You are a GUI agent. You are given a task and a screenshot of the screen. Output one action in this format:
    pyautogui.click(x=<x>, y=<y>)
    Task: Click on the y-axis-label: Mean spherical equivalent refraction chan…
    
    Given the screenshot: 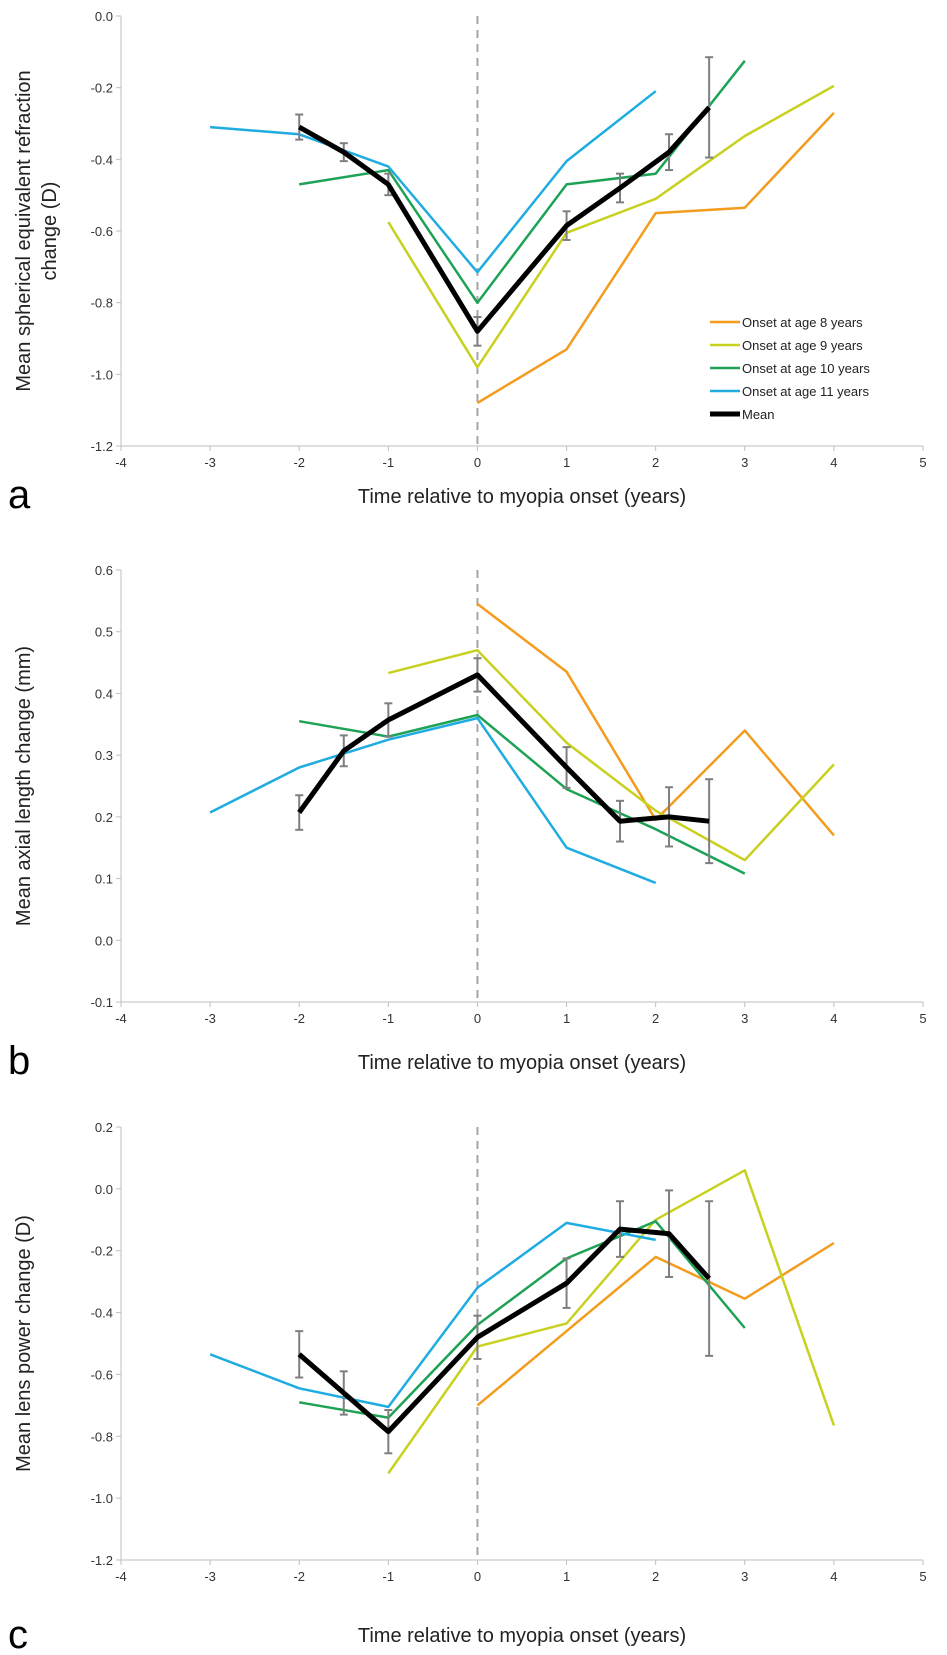 What is the action you would take?
    pyautogui.click(x=37, y=230)
    